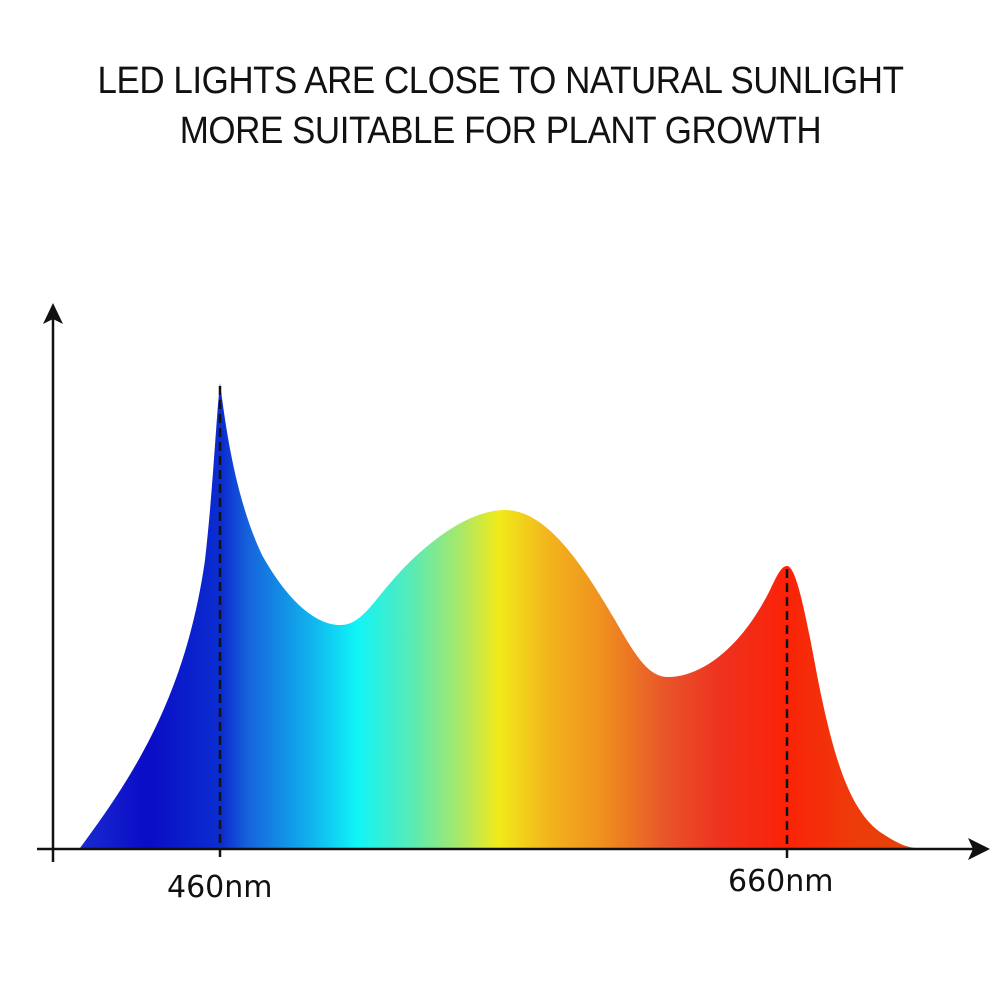 The height and width of the screenshot is (1001, 1001). I want to click on chart-title-line-2: MORE SUITABLE FOR PLANT GROWTH, so click(500, 131).